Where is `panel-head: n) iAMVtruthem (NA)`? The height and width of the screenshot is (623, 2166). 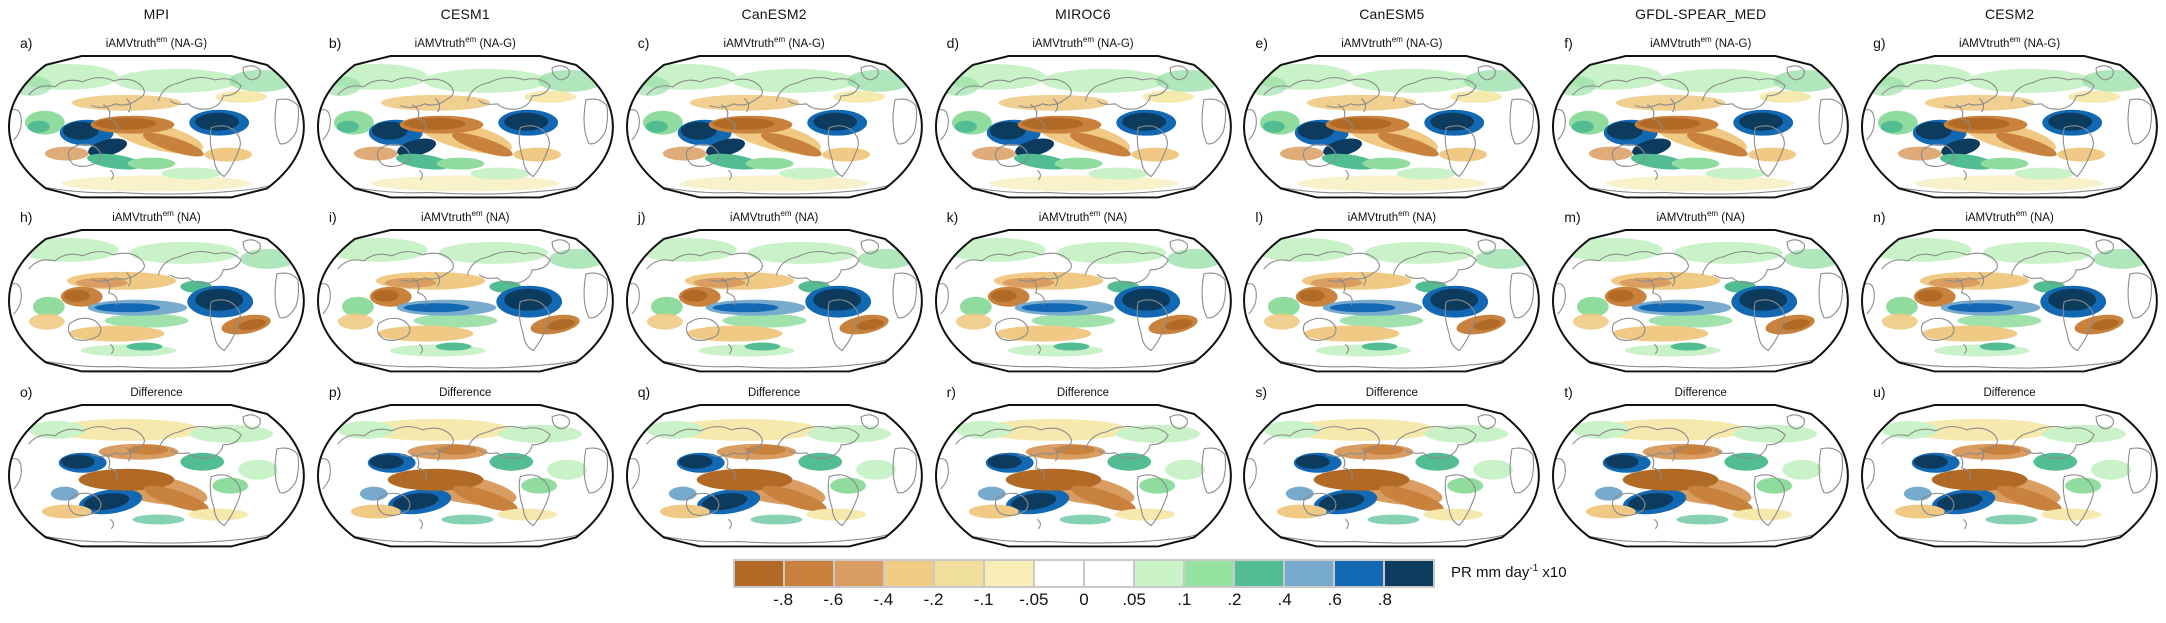
panel-head: n) iAMVtruthem (NA) is located at coordinates (2009, 216).